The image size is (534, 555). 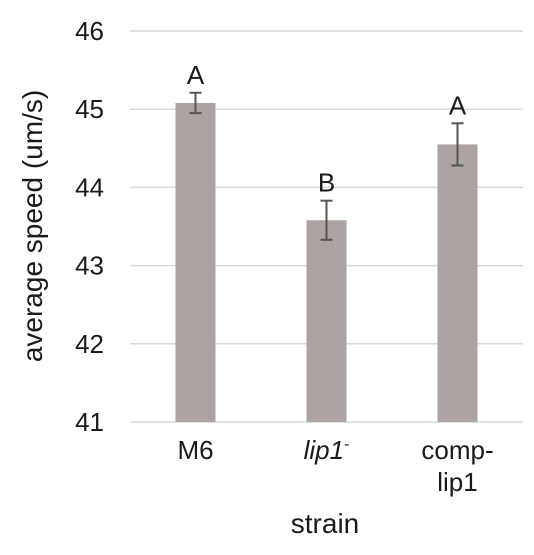 I want to click on y-tick-label: 42, so click(x=89, y=344).